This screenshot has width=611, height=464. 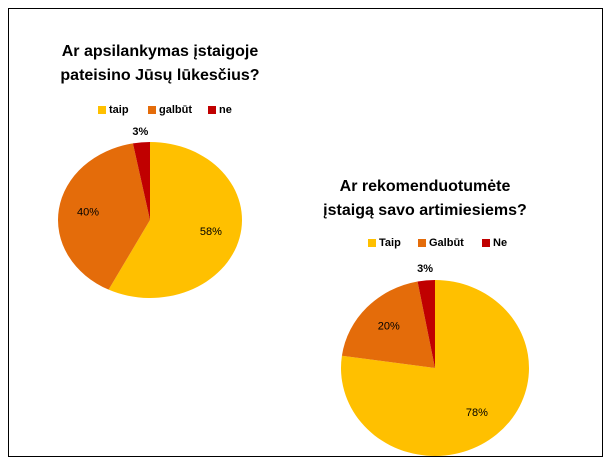 What do you see at coordinates (425, 210) in the screenshot?
I see `chart-title: įstaigą savo artimiesiems?` at bounding box center [425, 210].